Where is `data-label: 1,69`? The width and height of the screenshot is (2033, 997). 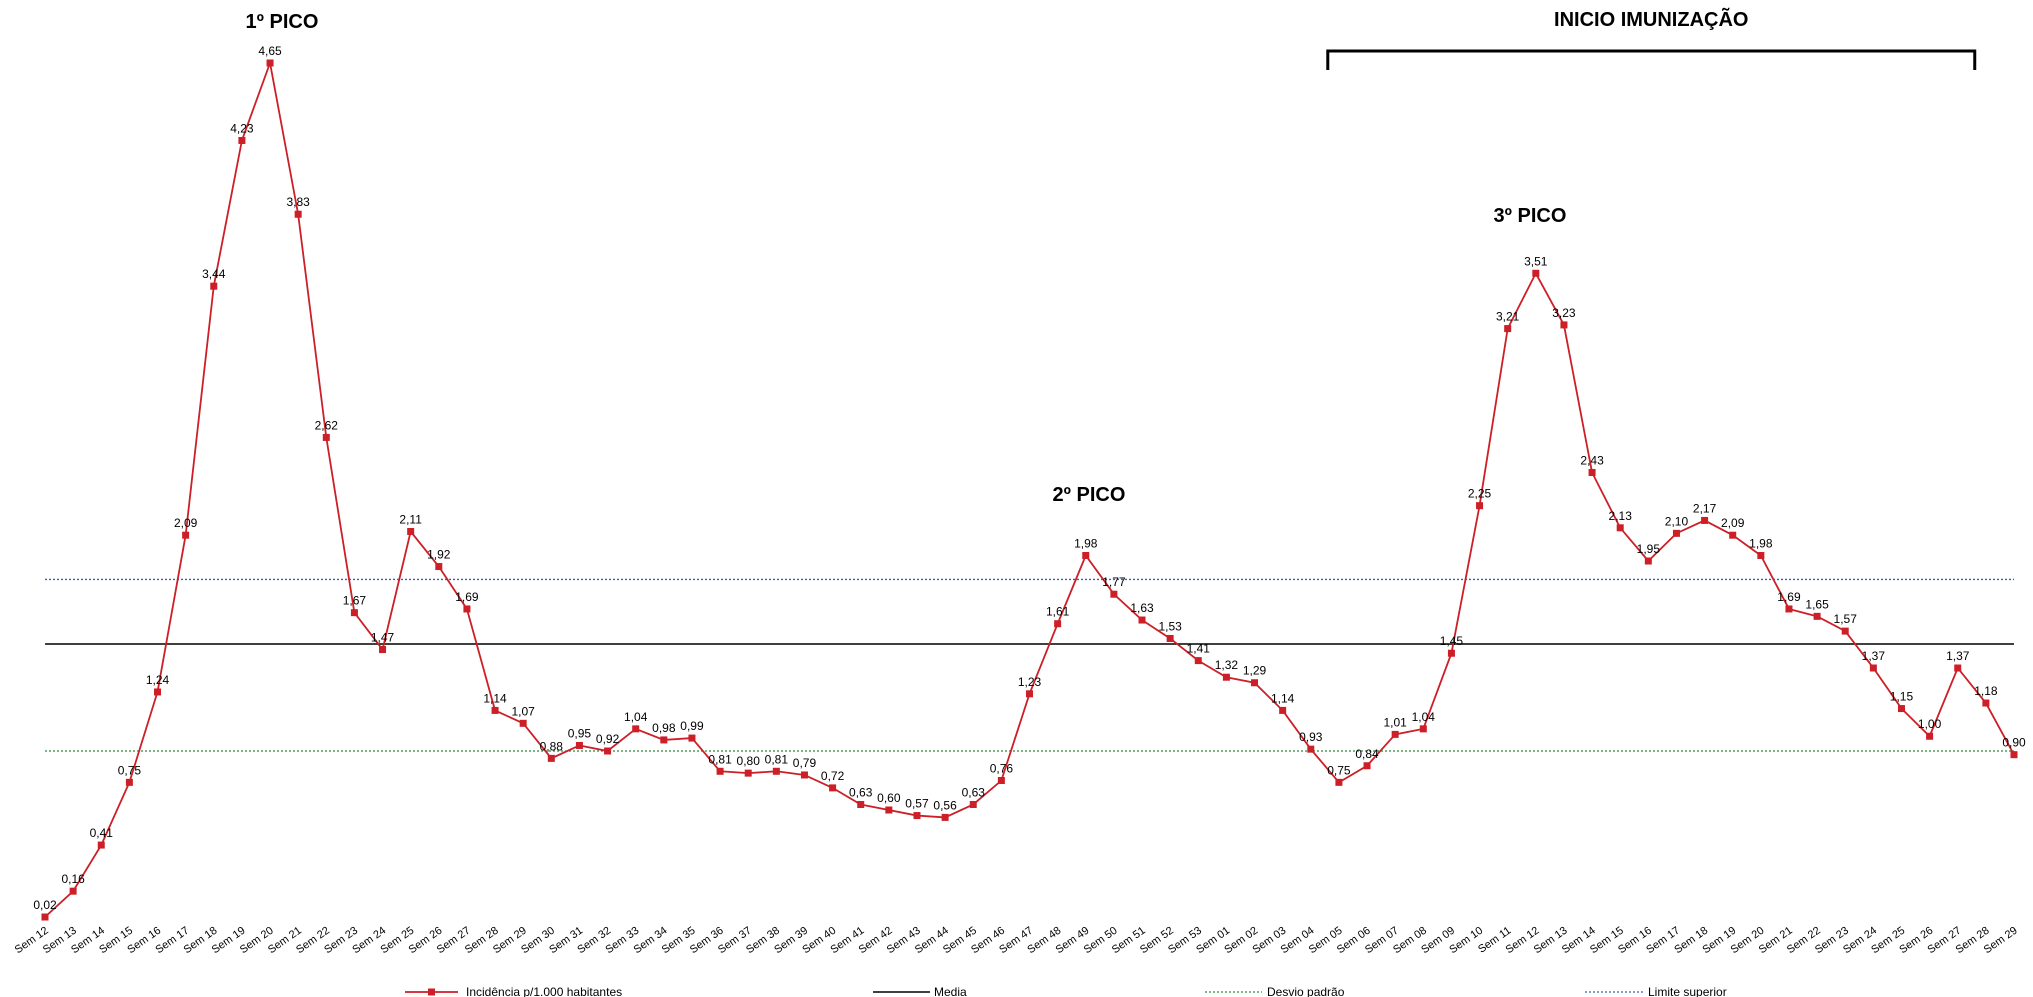
data-label: 1,69 is located at coordinates (1789, 597).